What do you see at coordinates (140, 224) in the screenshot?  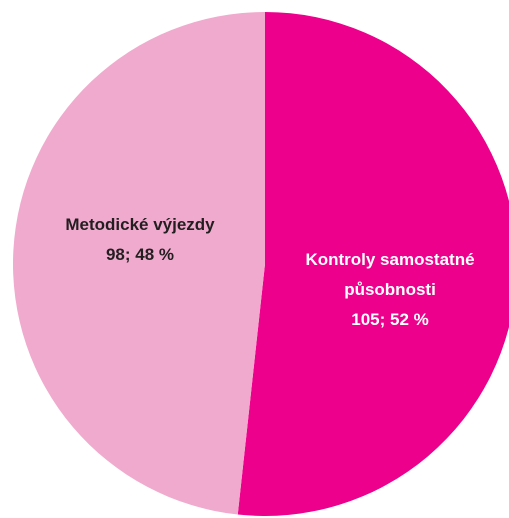 I see `category: Metodické výjezdy` at bounding box center [140, 224].